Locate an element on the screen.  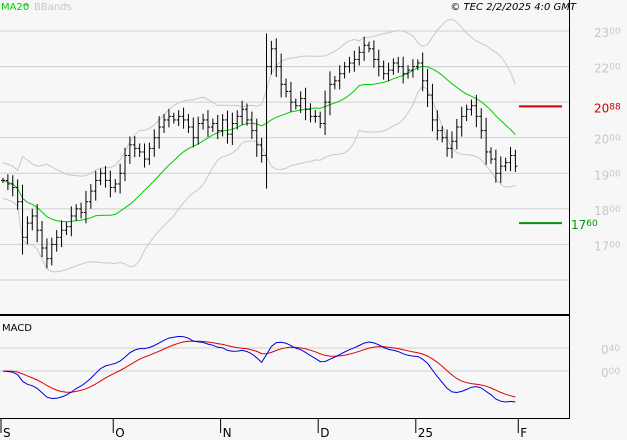
x-tick-label: F is located at coordinates (523, 433).